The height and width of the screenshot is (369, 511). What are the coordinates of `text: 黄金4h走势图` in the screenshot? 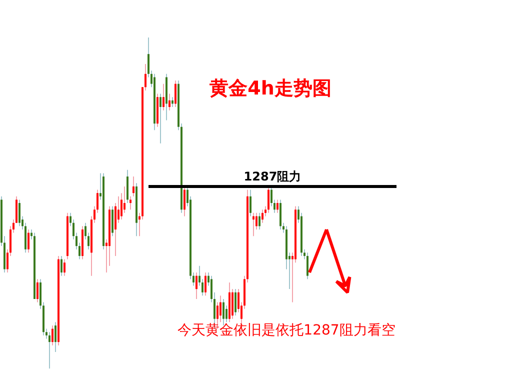 It's located at (270, 89).